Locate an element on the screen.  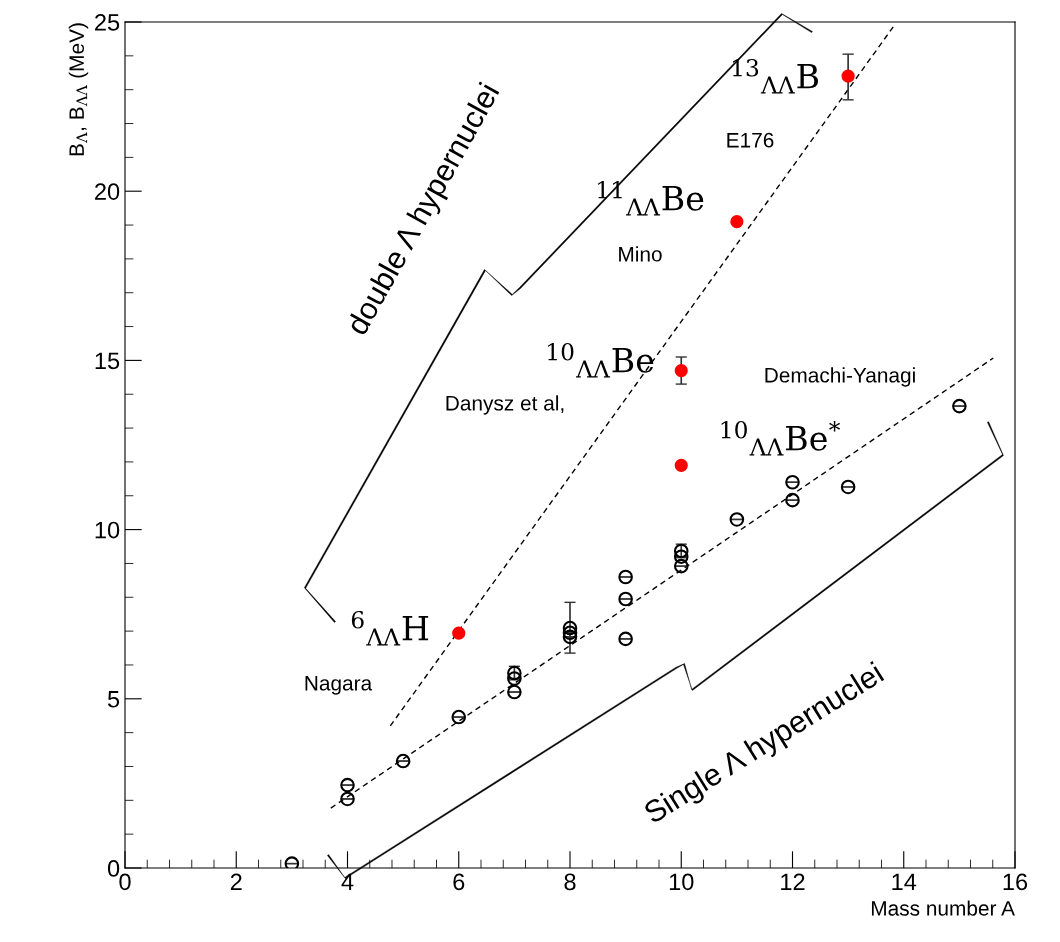
annotation: $^{10}$$_{ΛΛ}$Be$^{*}$ is located at coordinates (781, 438).